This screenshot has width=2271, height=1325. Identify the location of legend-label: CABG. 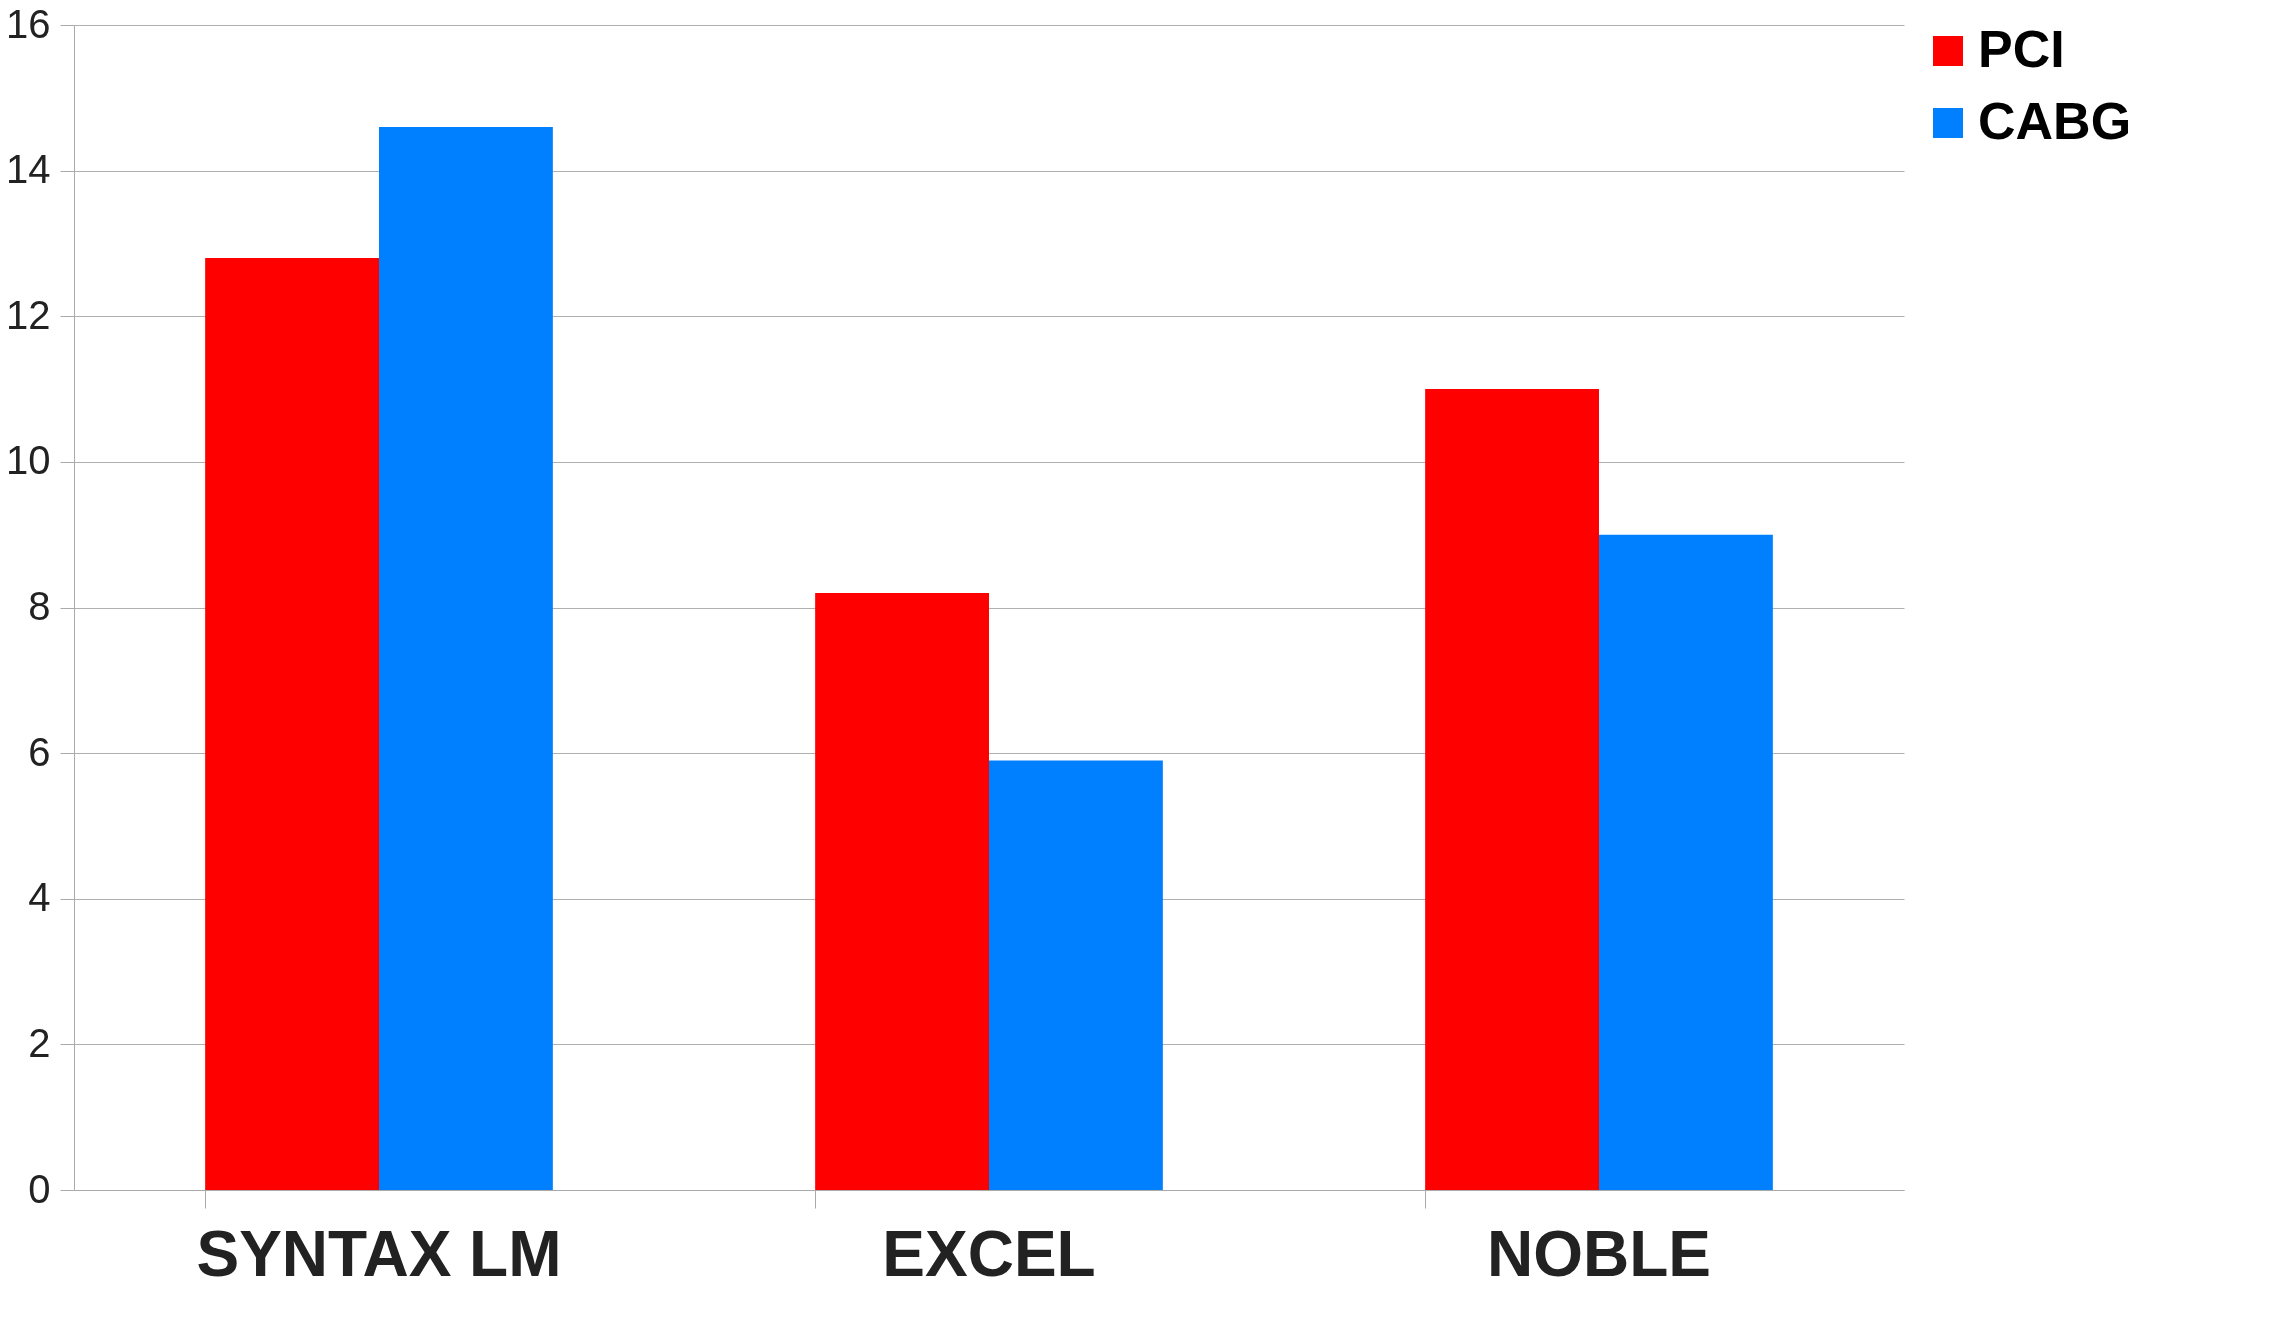
(2055, 121).